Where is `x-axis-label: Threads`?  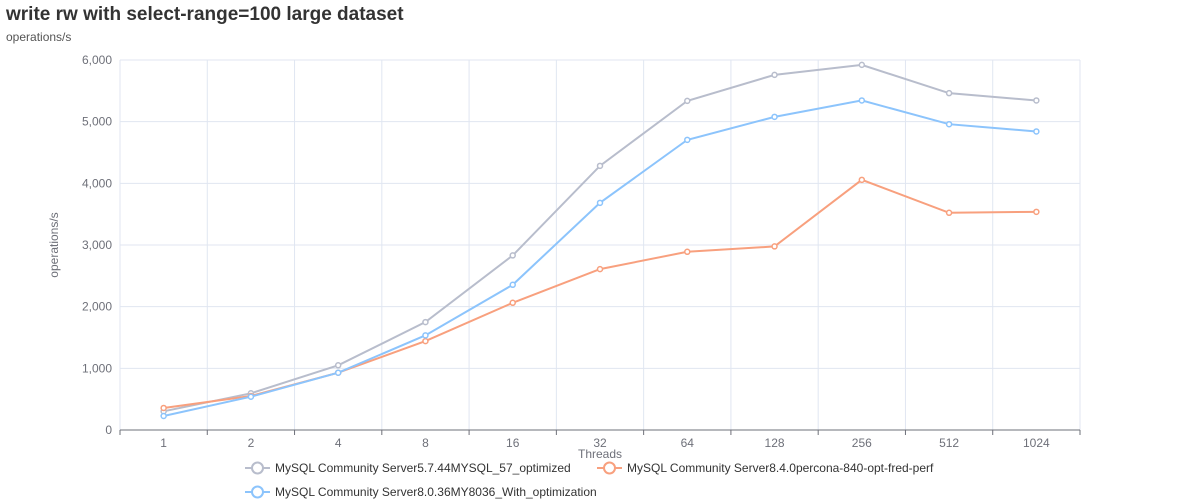 x-axis-label: Threads is located at coordinates (600, 454).